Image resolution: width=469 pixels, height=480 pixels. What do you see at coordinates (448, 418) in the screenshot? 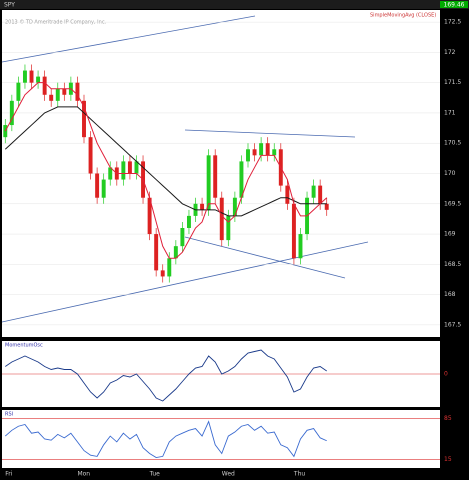
I see `y-tick-label: 85` at bounding box center [448, 418].